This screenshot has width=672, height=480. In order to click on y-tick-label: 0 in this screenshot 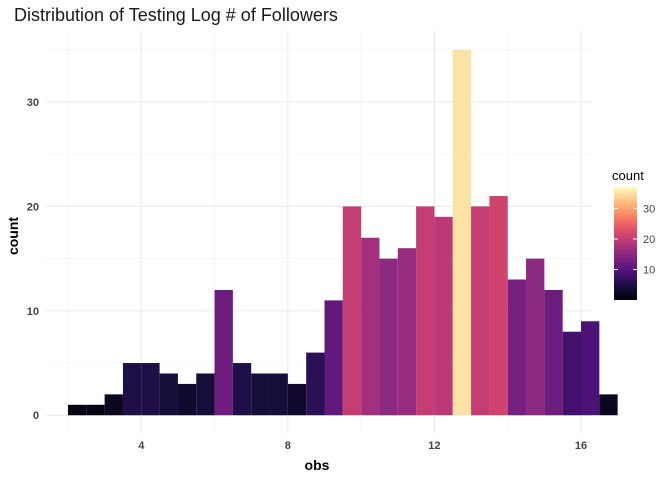, I will do `click(36, 416)`.